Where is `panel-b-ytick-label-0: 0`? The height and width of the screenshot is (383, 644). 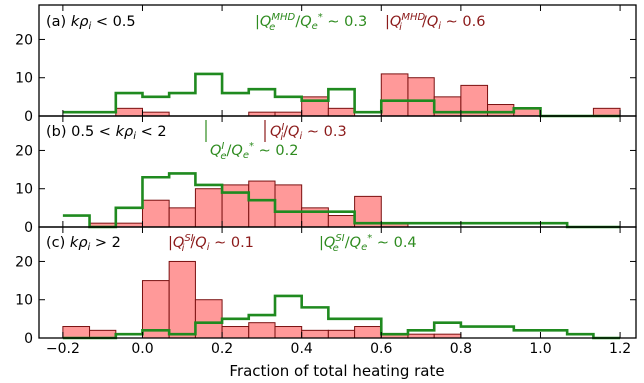 panel-b-ytick-label-0: 0 is located at coordinates (28, 228).